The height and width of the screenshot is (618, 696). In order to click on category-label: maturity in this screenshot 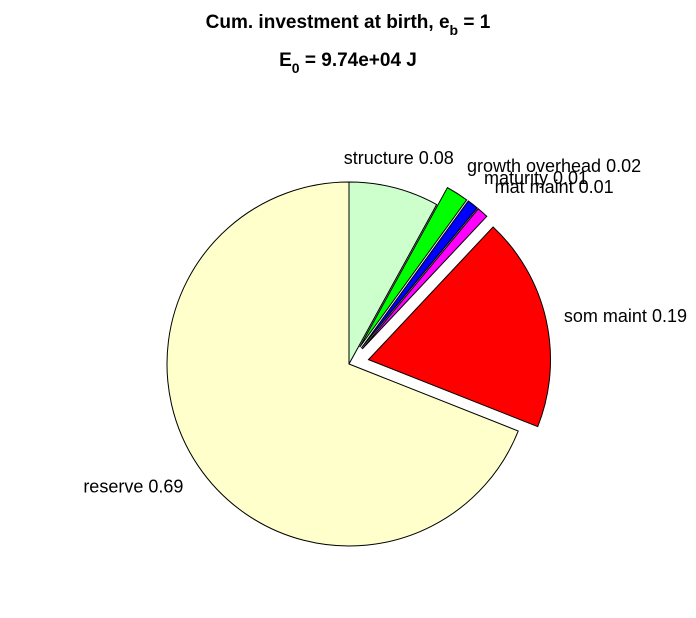, I will do `click(516, 178)`.